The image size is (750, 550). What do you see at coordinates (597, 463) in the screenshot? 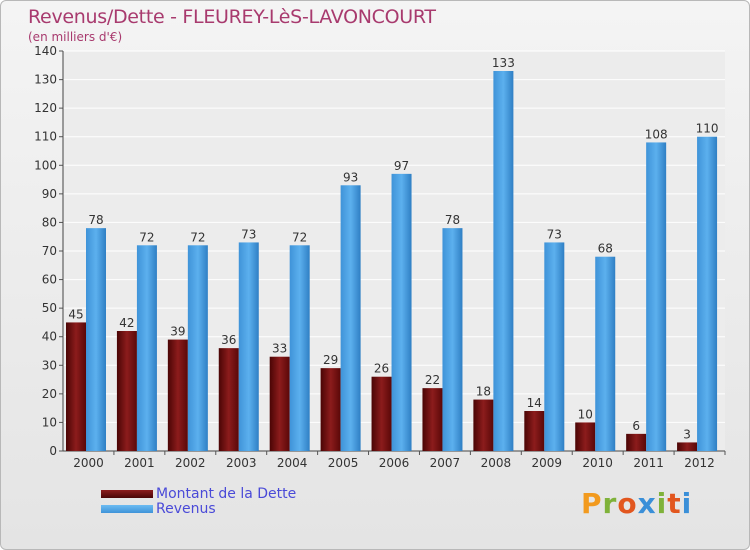
I see `x-tick-label: 2010` at bounding box center [597, 463].